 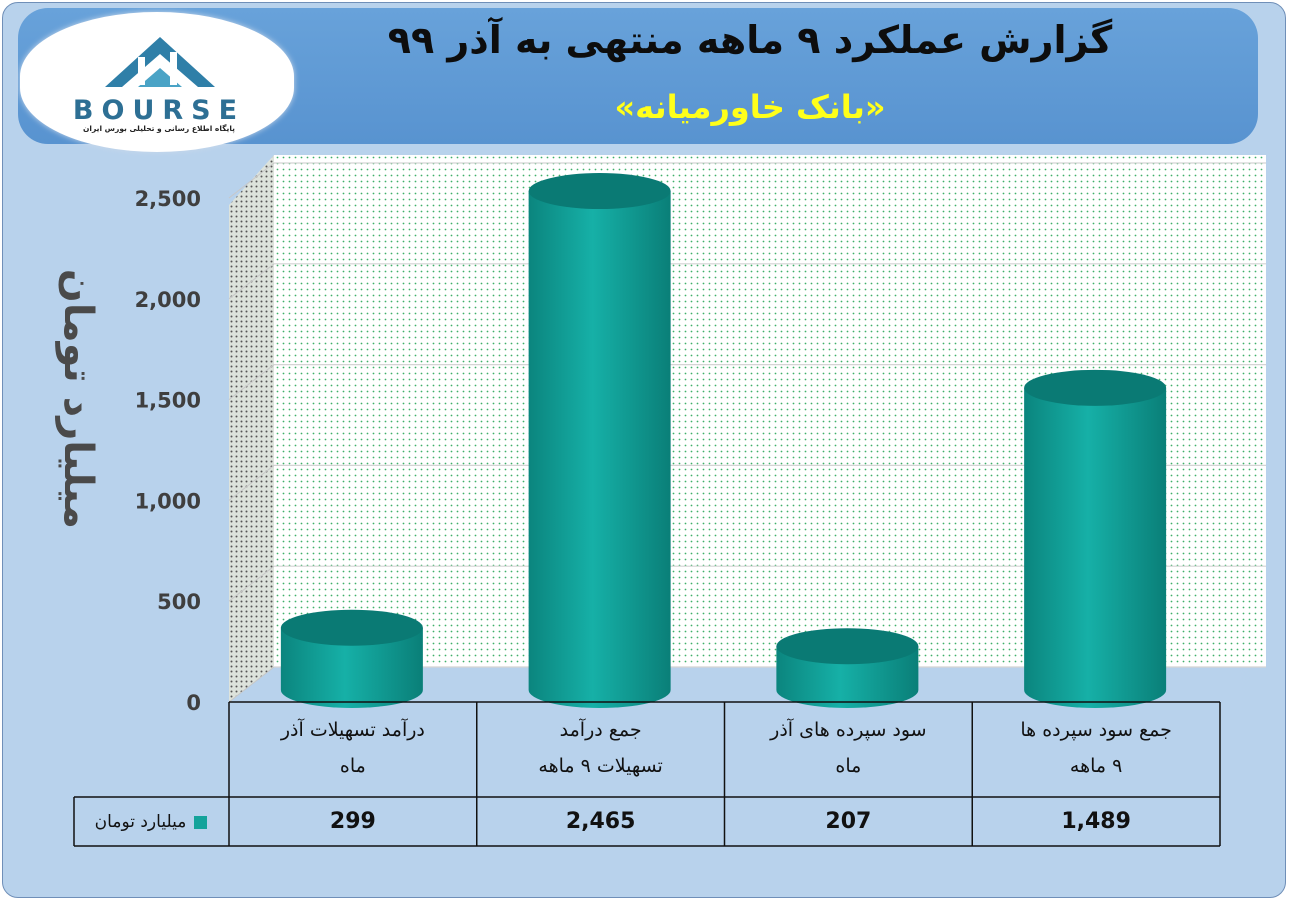 I want to click on y-axis-ticks: 0 500 1,000 1,500 2,000 2,500, so click(x=168, y=451).